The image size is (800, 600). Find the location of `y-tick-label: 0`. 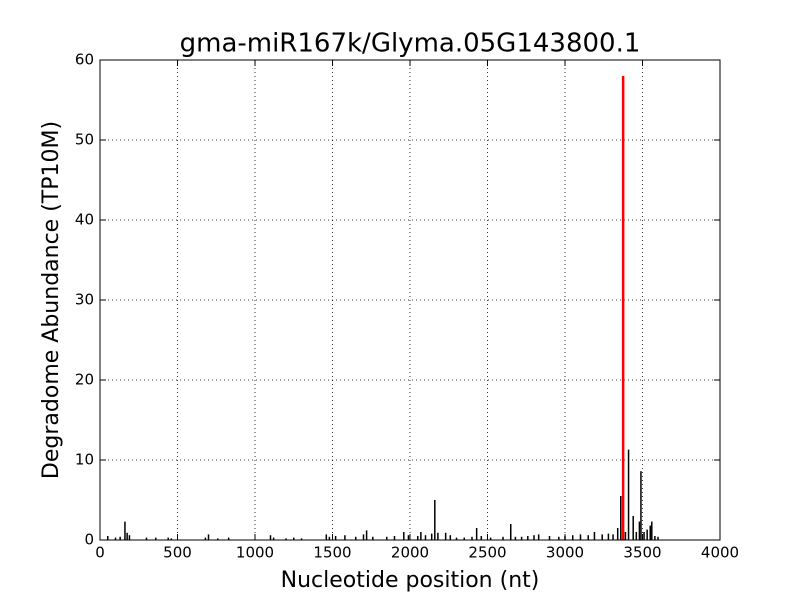

y-tick-label: 0 is located at coordinates (89, 540).